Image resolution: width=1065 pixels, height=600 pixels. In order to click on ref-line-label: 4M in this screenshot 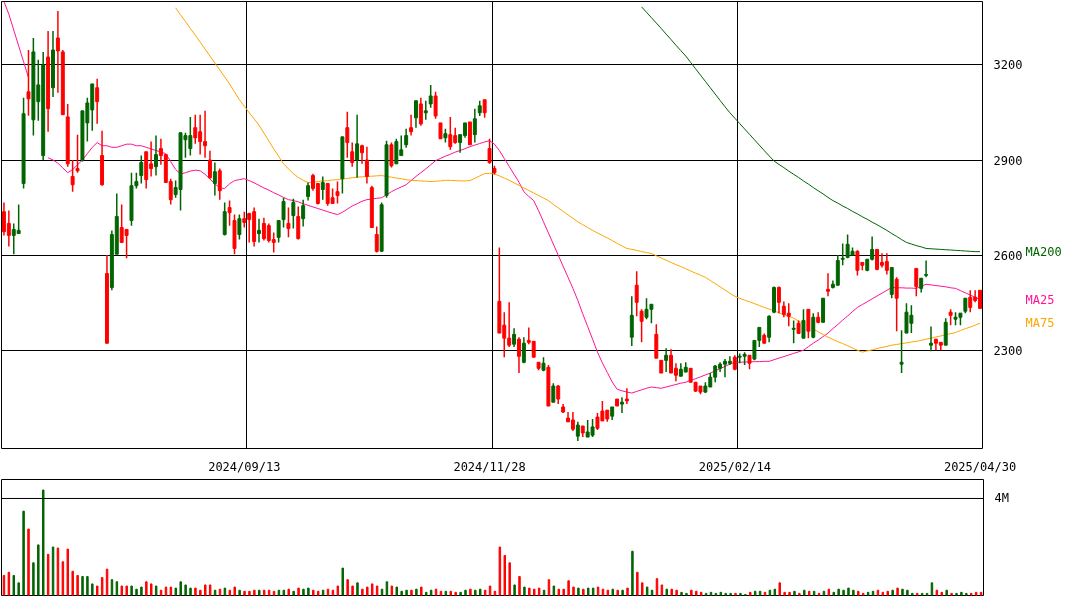, I will do `click(1001, 498)`.